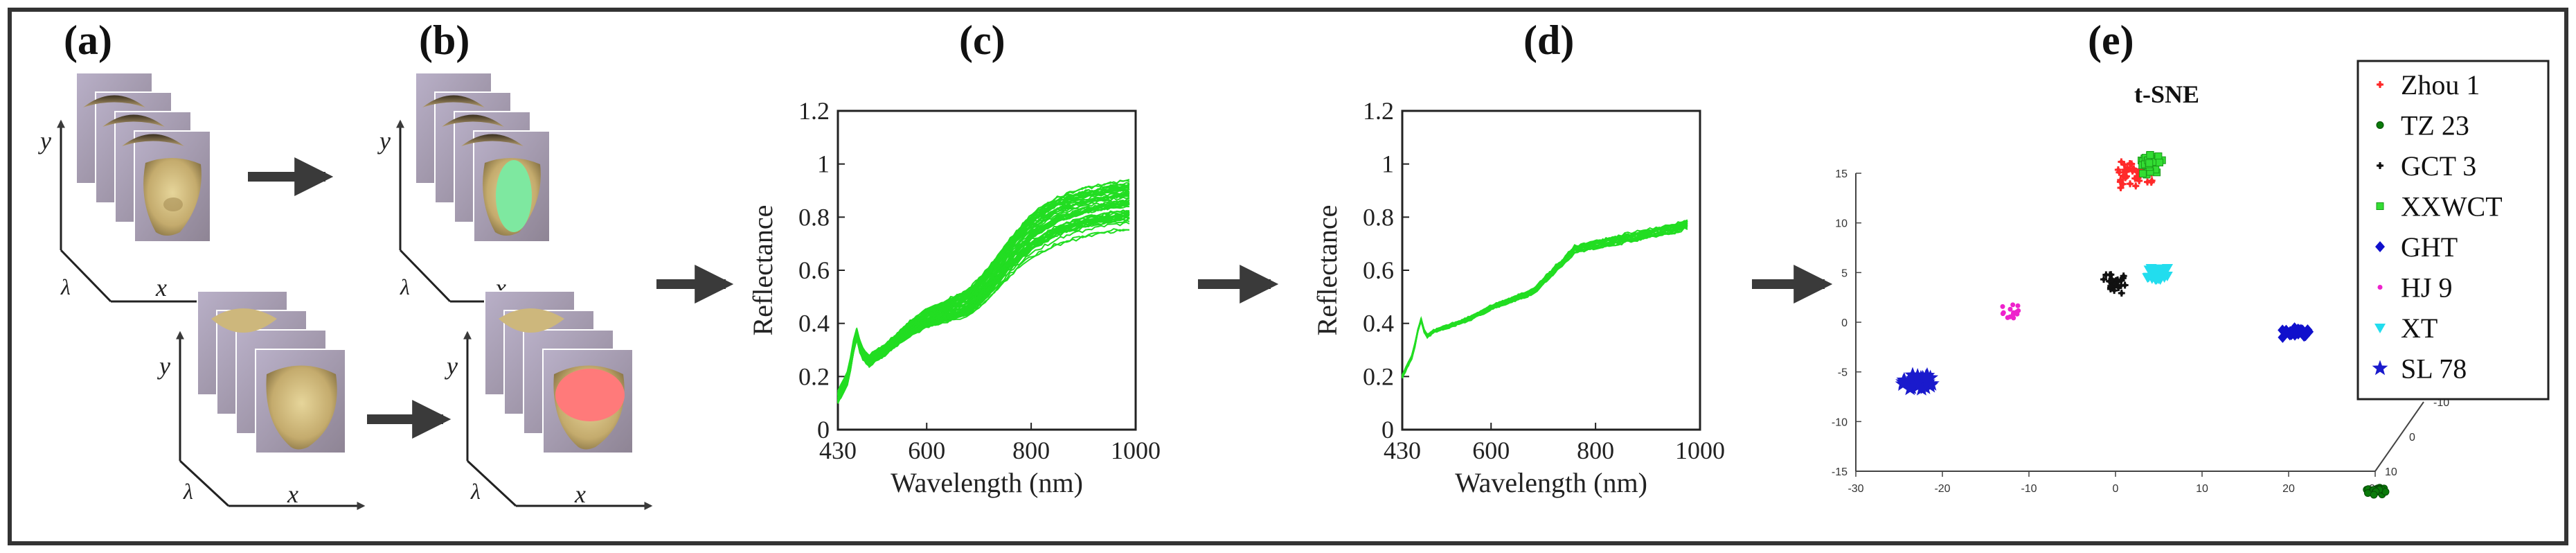 The image size is (2576, 553). What do you see at coordinates (1841, 224) in the screenshot?
I see `z-tick-label: 10` at bounding box center [1841, 224].